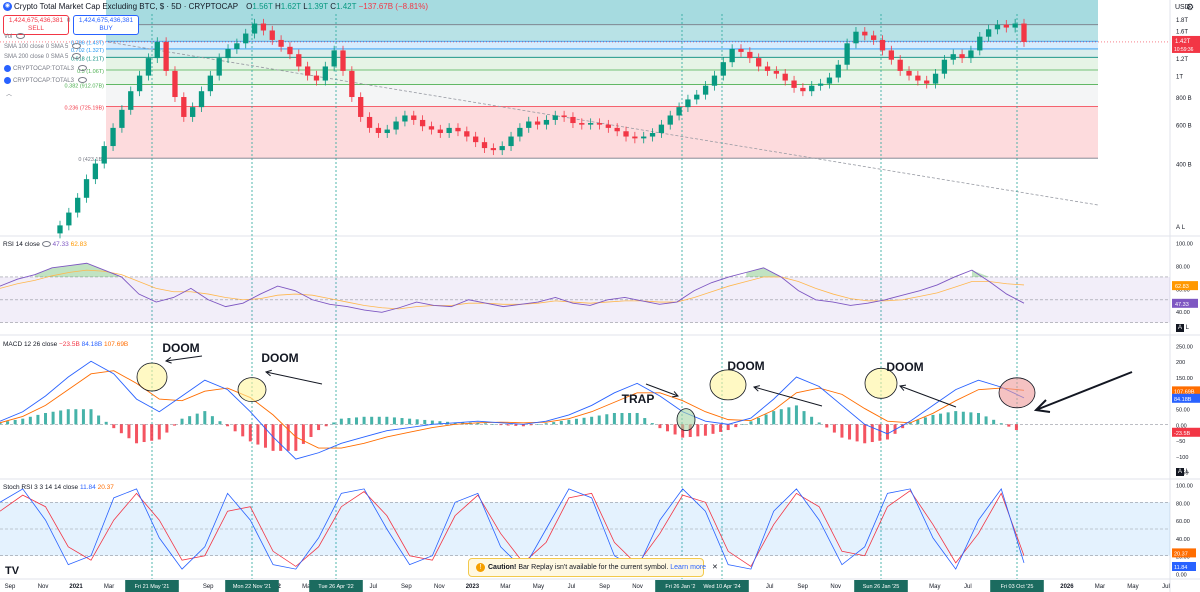 The width and height of the screenshot is (1200, 592). What do you see at coordinates (106, 25) in the screenshot?
I see `buy-button: 1,424,675,436,381 BUY` at bounding box center [106, 25].